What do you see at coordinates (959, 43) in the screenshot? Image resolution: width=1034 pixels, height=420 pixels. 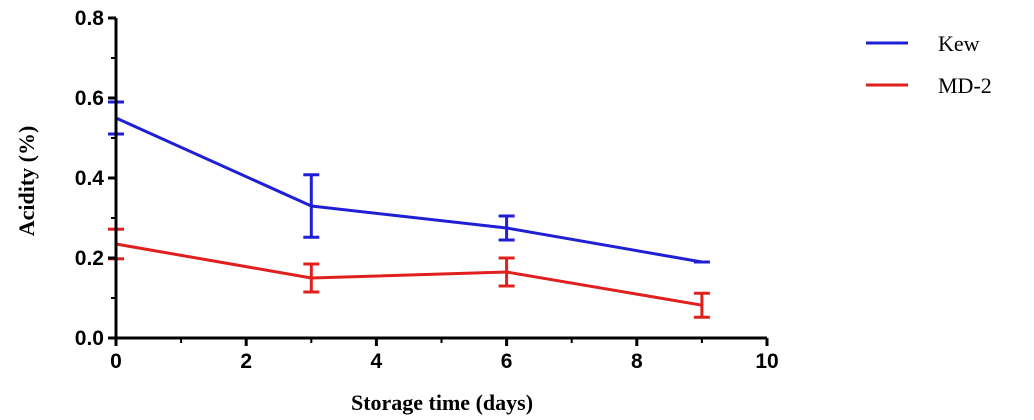 I see `legend-label: Kew` at bounding box center [959, 43].